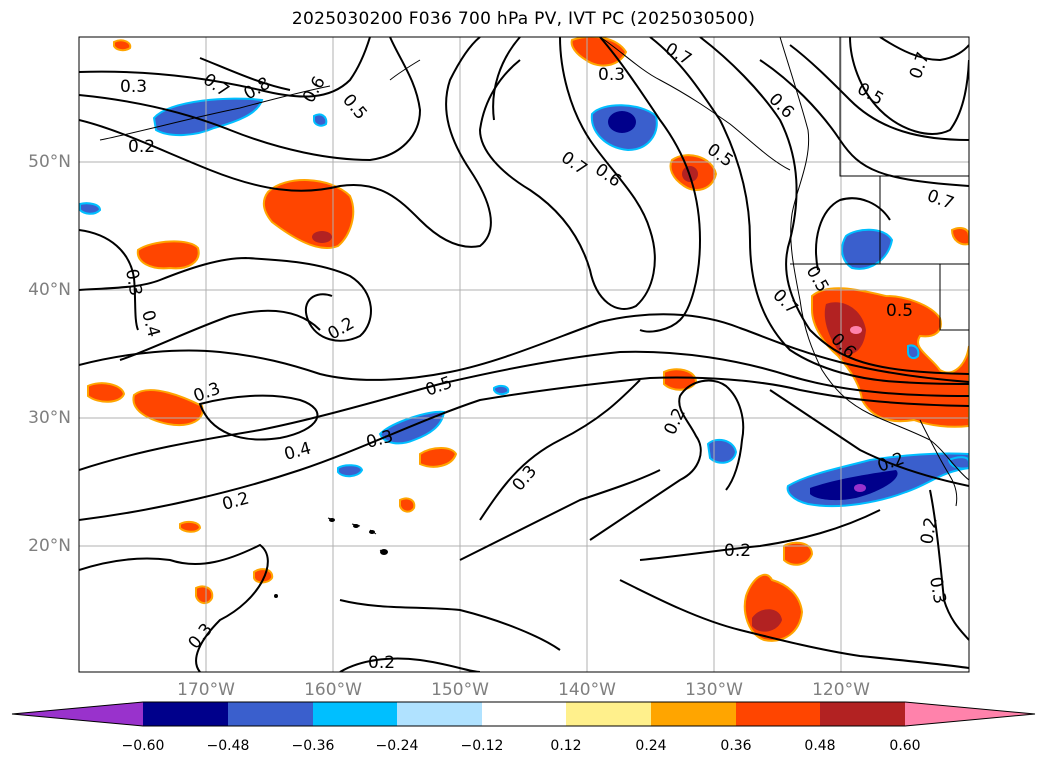  Describe the element at coordinates (651, 746) in the screenshot. I see `colorbar-tick-label: 0.24` at that location.